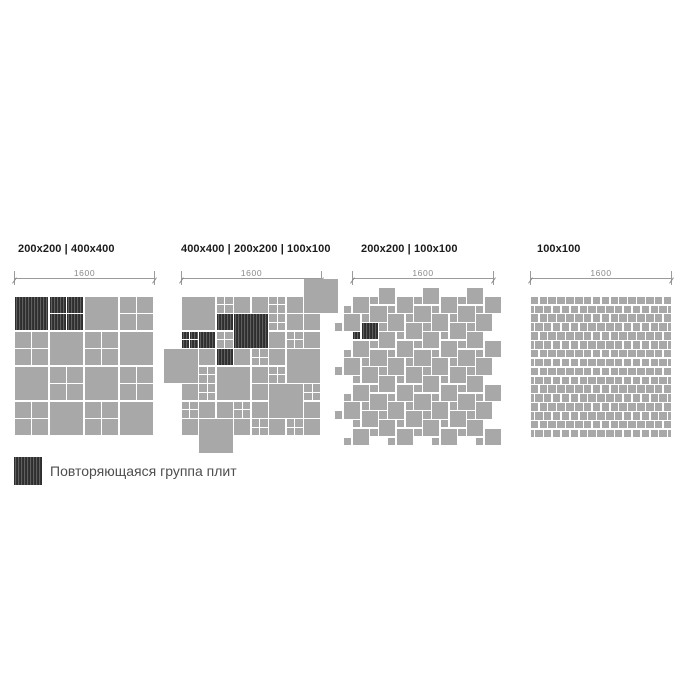  What do you see at coordinates (321, 278) in the screenshot?
I see `dimension-tick` at bounding box center [321, 278].